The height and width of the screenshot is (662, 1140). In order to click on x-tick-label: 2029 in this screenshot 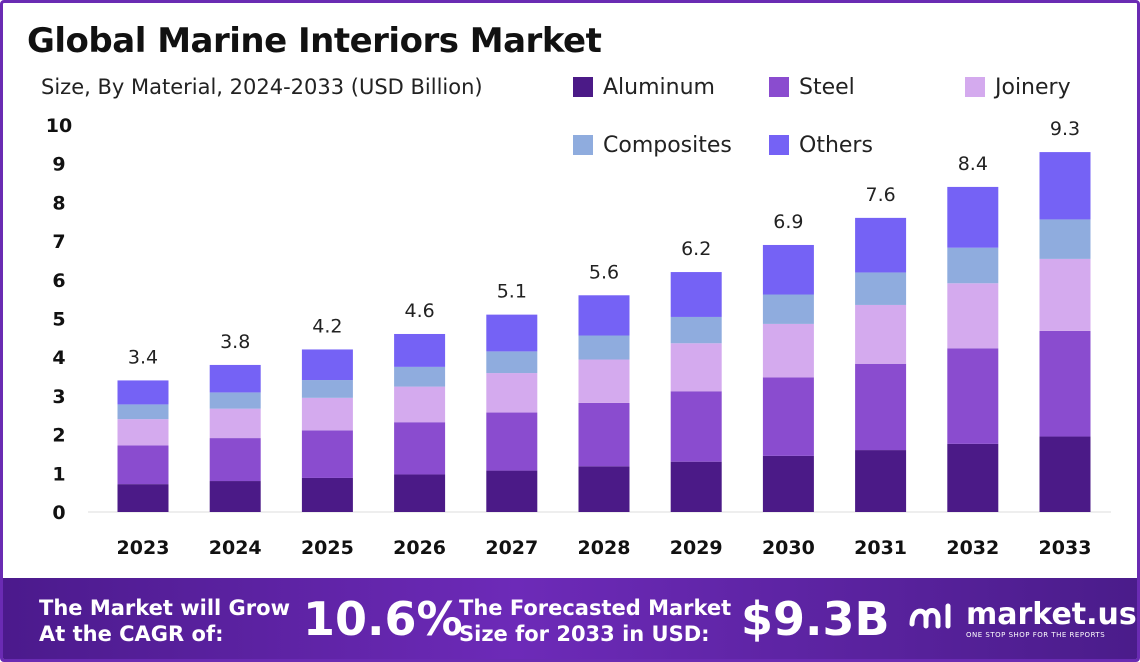, I will do `click(696, 548)`.